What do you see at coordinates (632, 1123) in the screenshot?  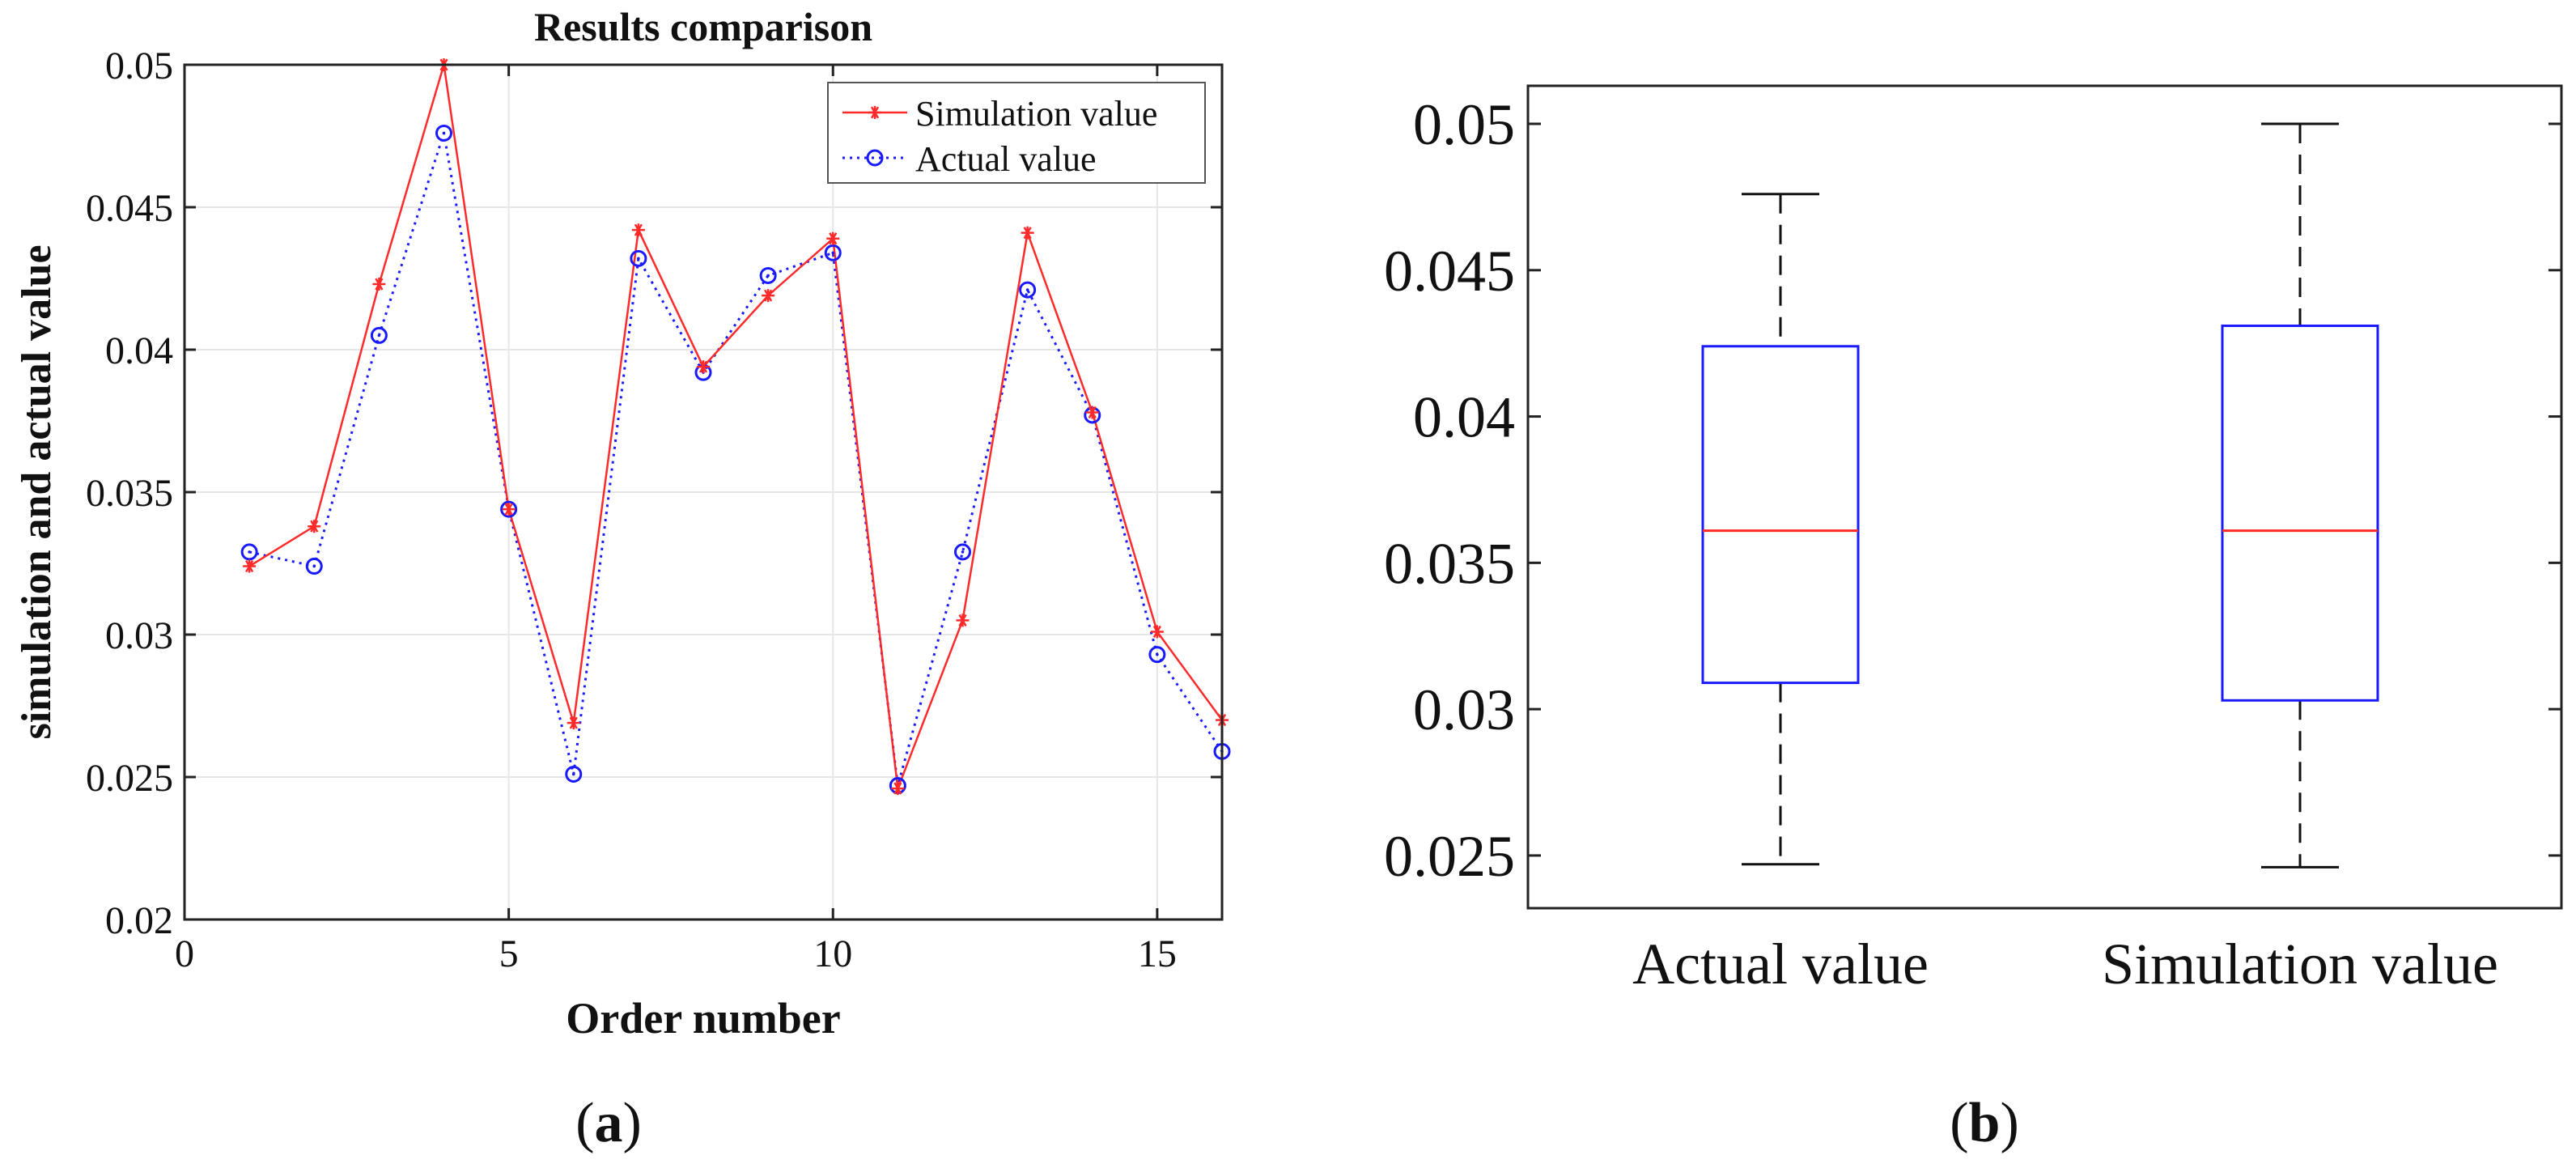 I see `caption-a-close: )` at bounding box center [632, 1123].